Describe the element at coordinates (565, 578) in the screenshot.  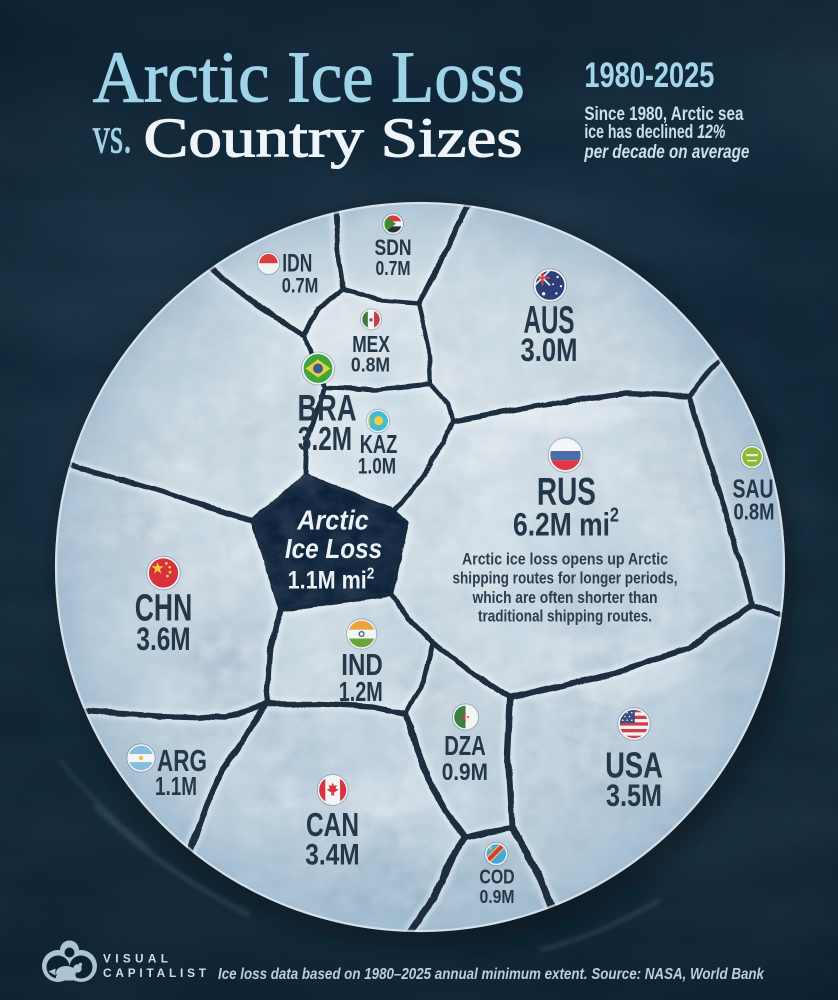
I see `svg-text:shipping routes for longer per: shipping routes for longer periods,` at that location.